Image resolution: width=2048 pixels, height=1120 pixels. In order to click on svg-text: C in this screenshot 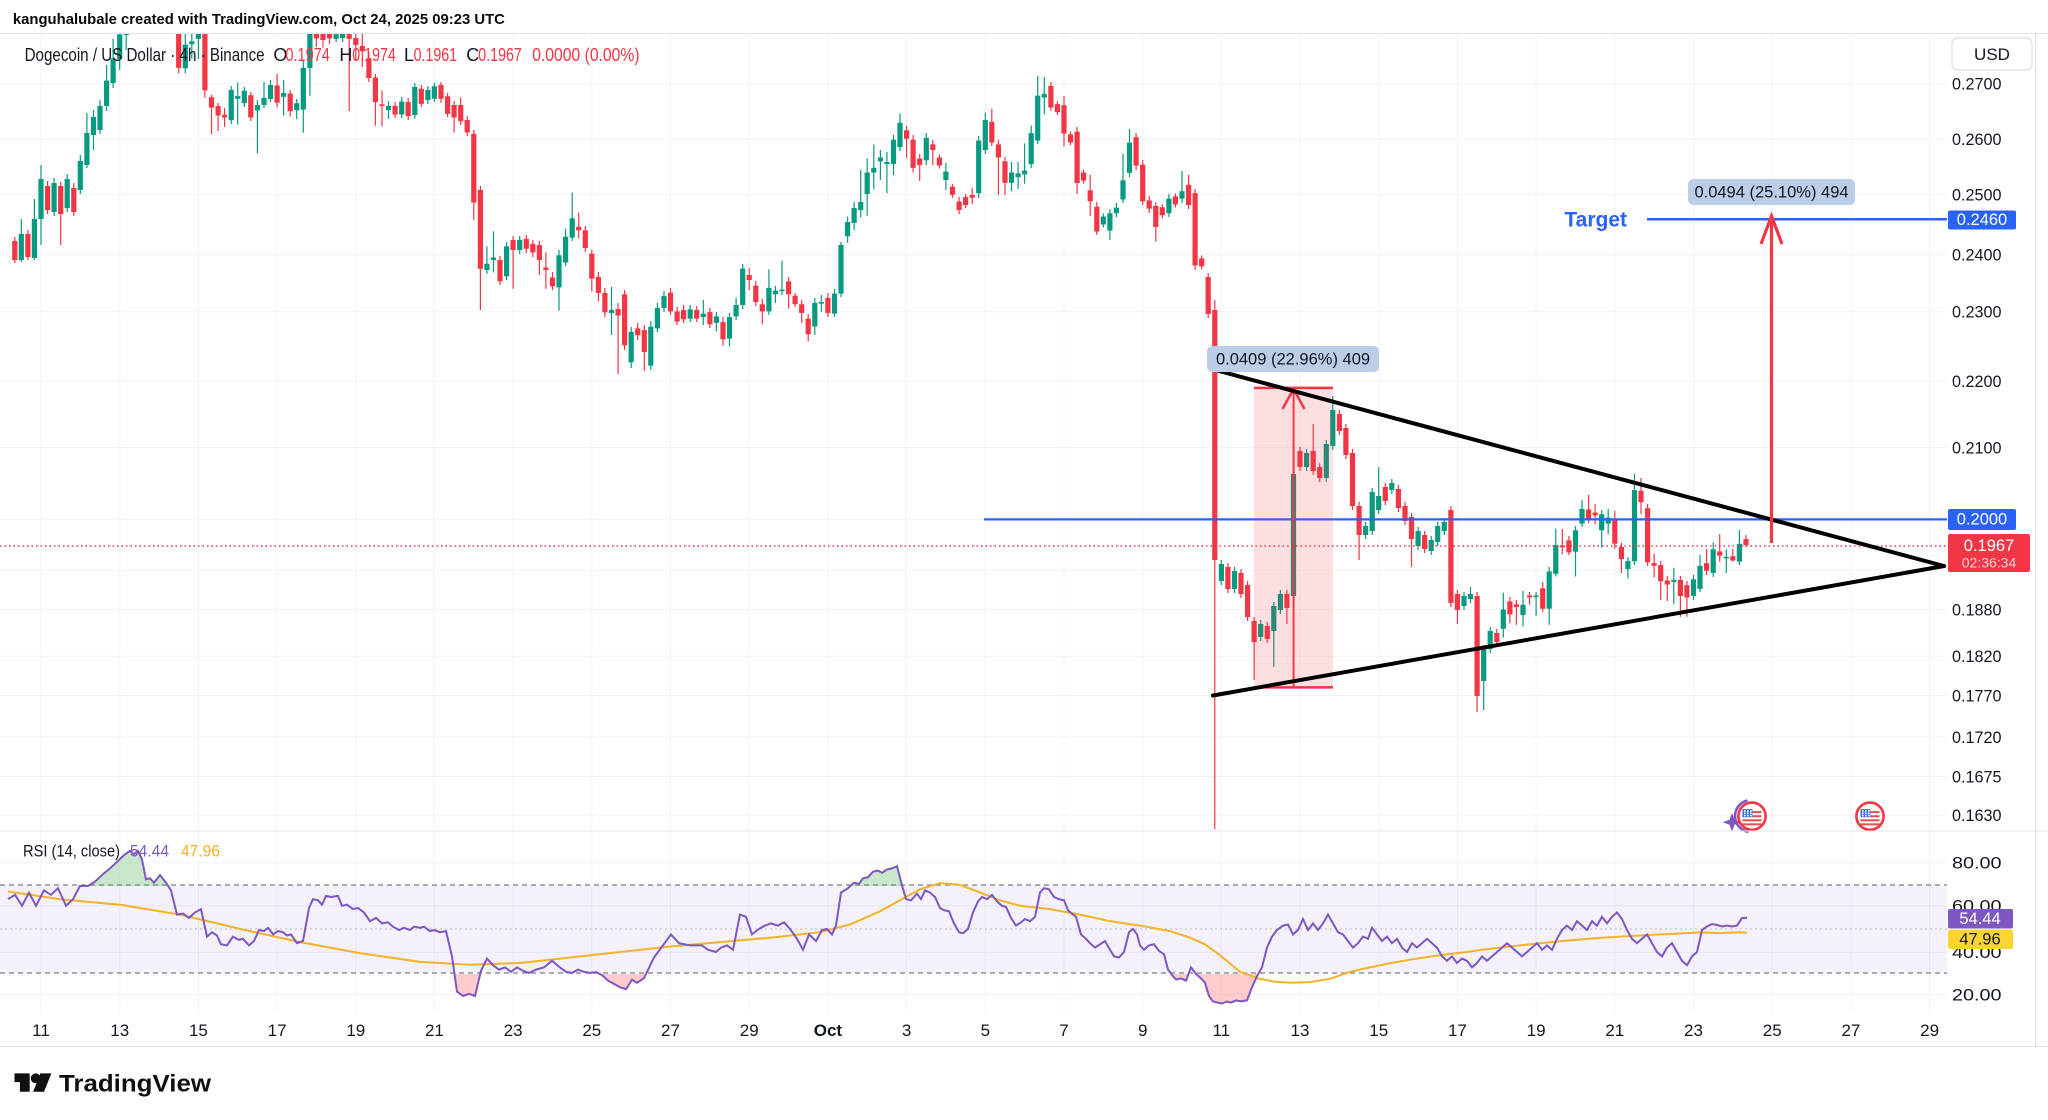, I will do `click(472, 55)`.